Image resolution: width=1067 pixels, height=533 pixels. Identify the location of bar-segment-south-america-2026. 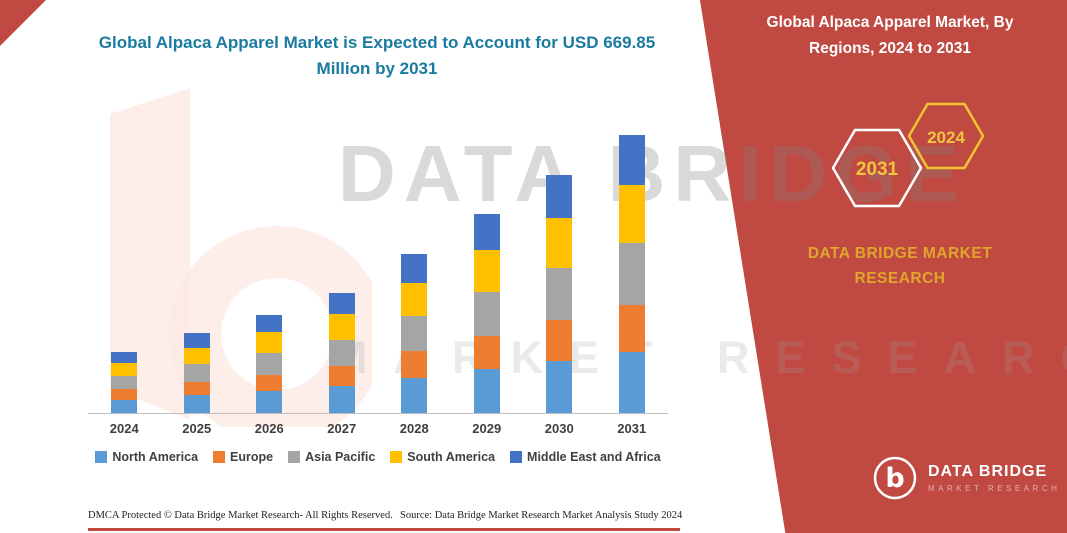
(269, 343).